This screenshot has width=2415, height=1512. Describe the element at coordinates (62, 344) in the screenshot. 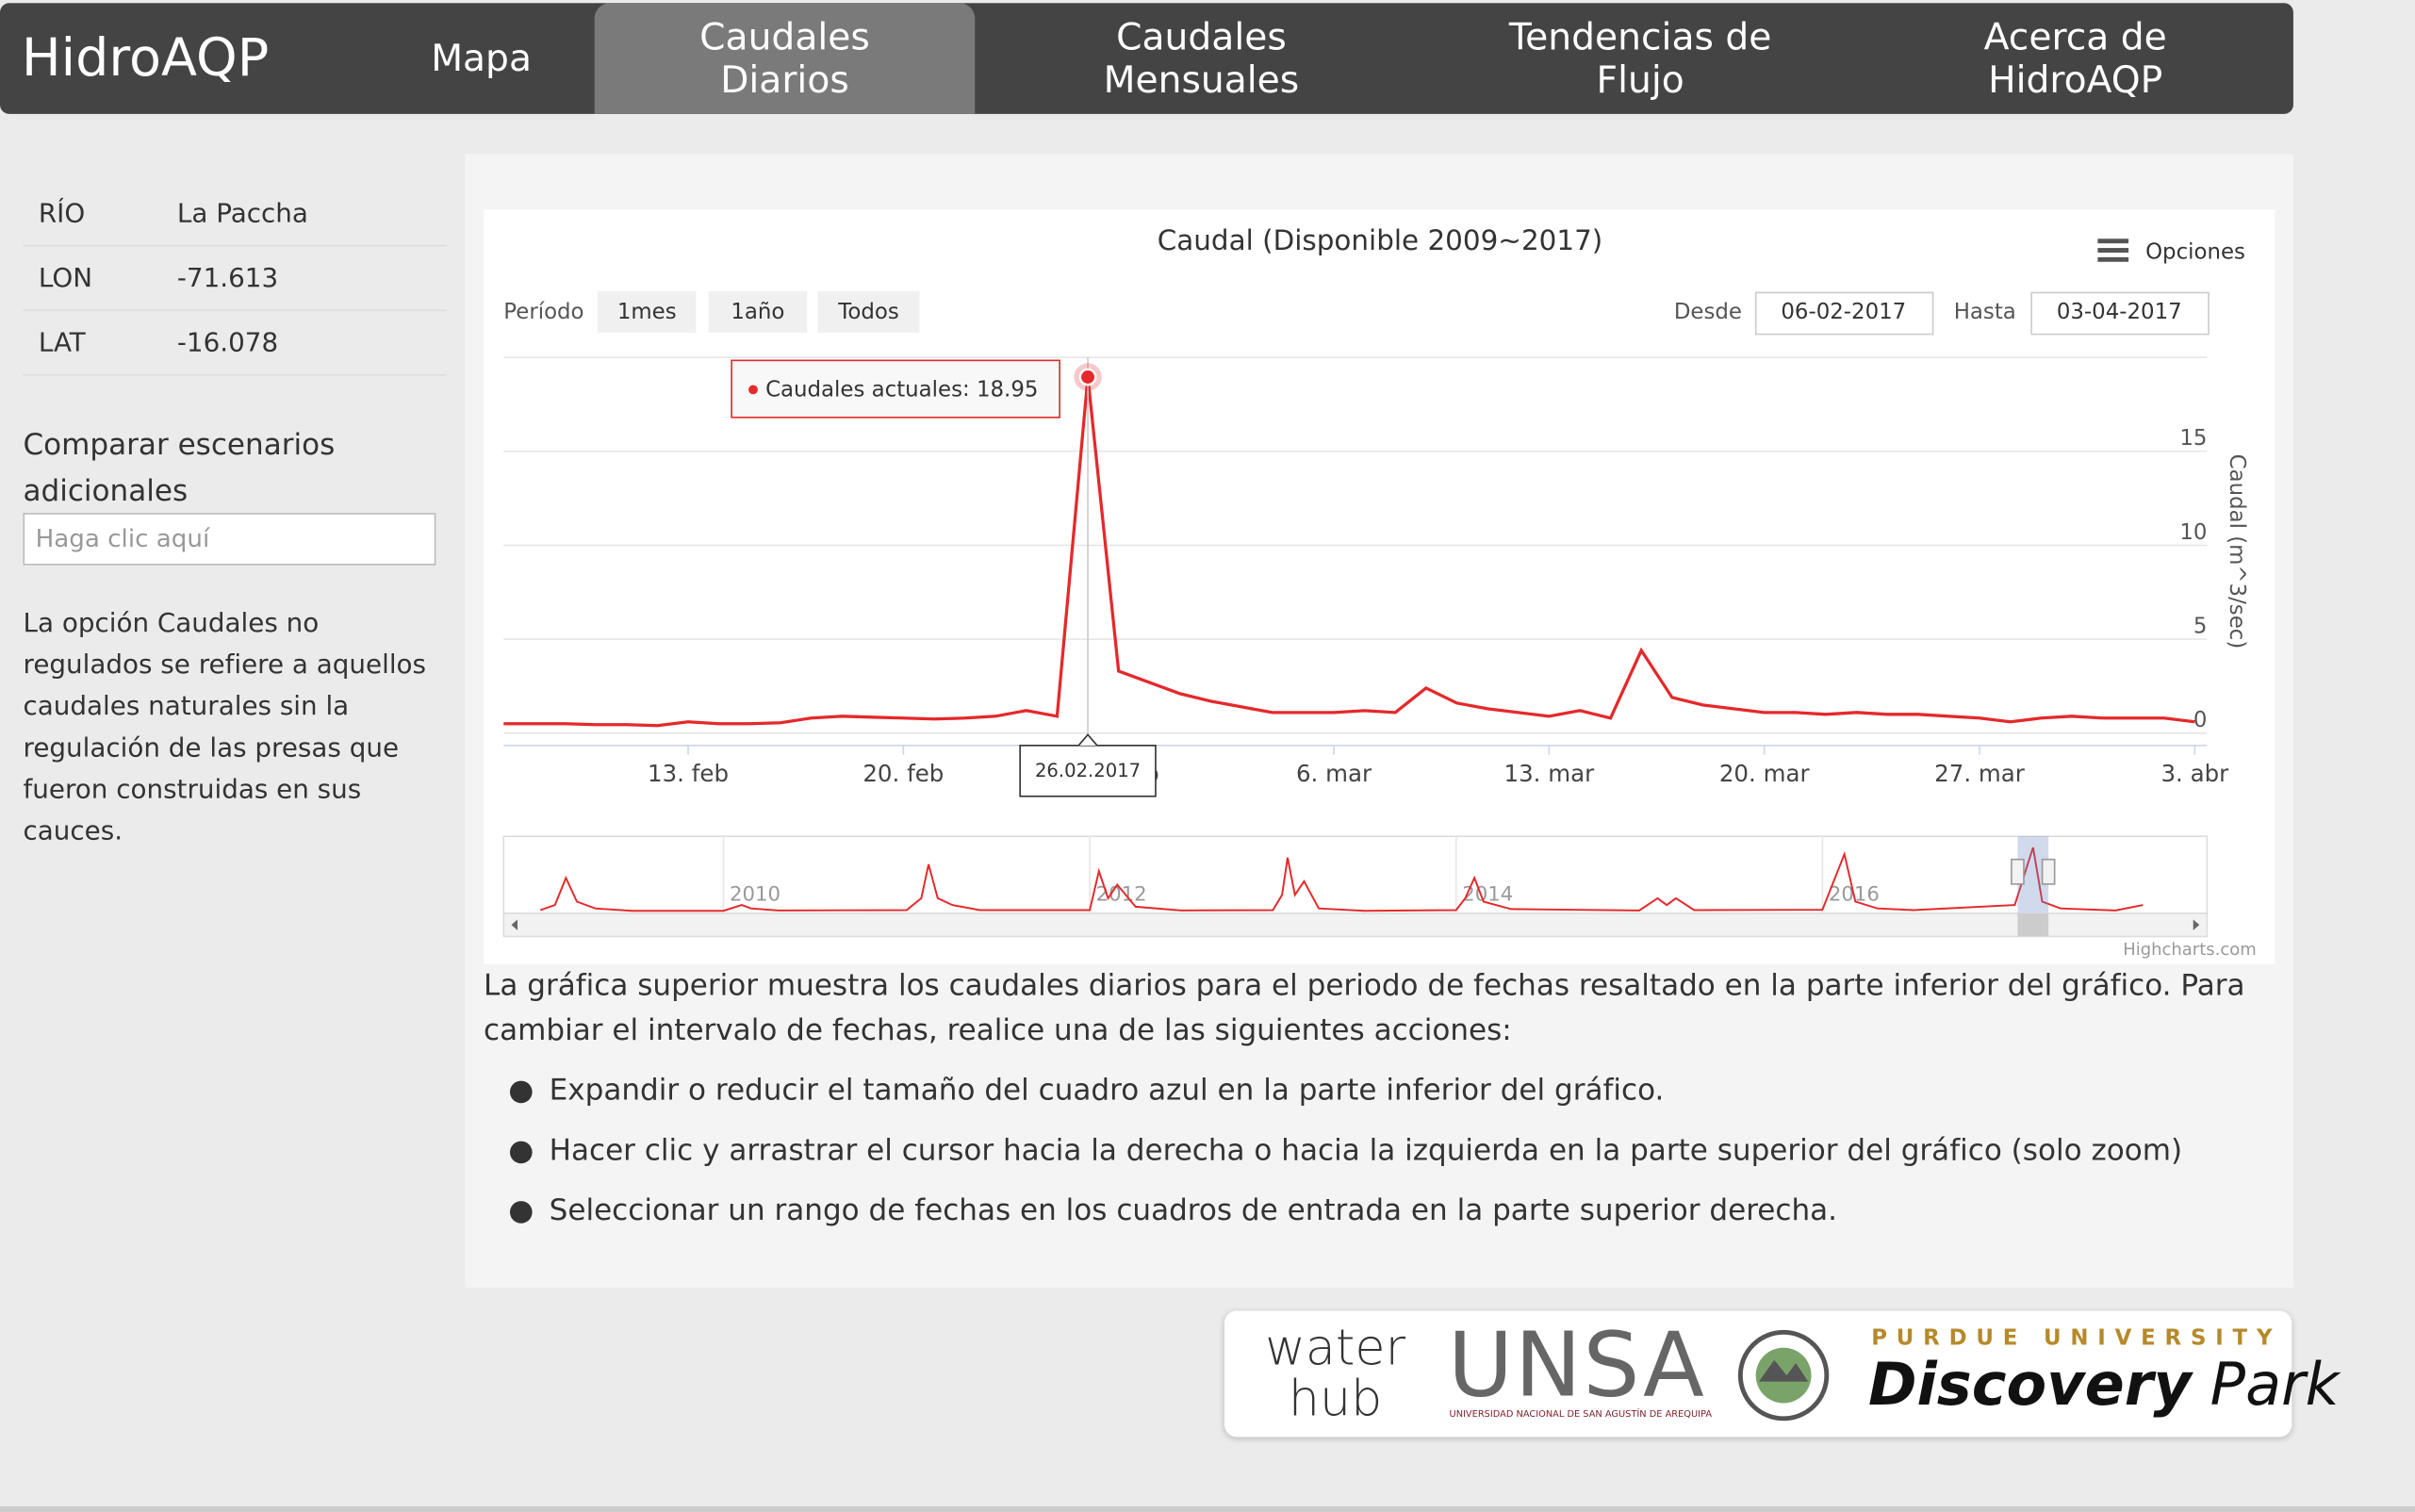

I see `info-label: LAT` at that location.